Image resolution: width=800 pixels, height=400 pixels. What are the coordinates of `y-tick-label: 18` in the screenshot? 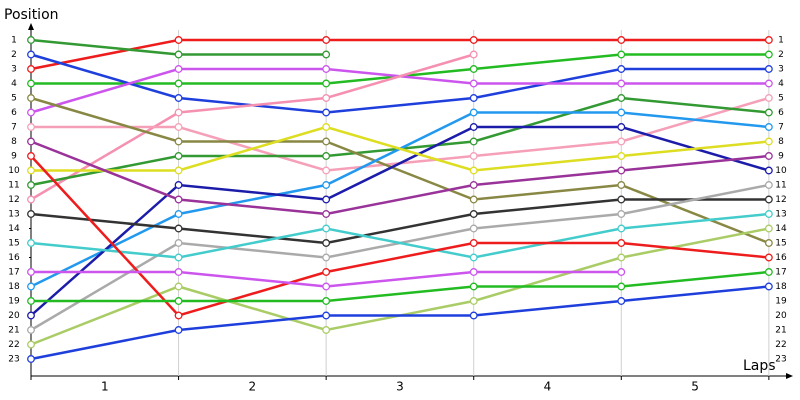 It's located at (14, 287).